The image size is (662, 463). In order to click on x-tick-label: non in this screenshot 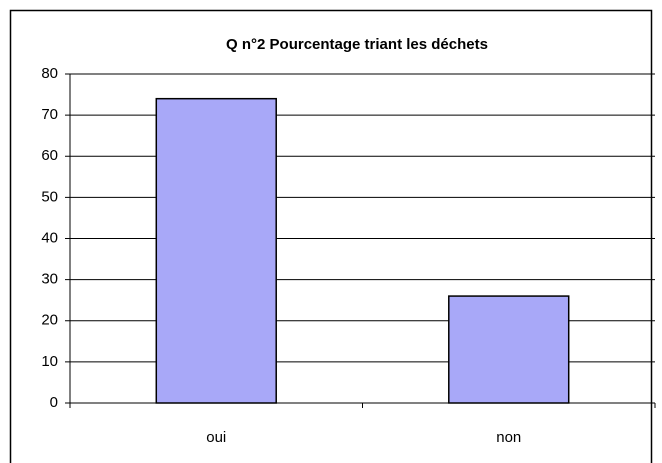, I will do `click(508, 437)`.